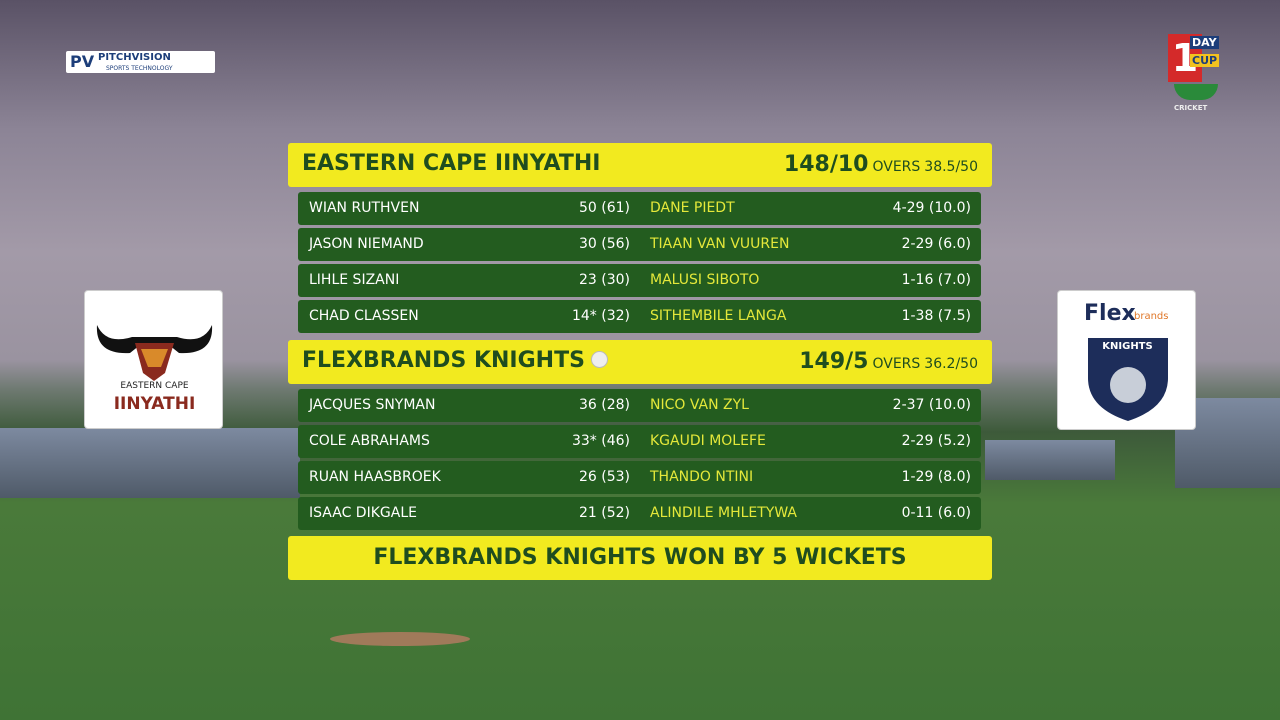  Describe the element at coordinates (826, 164) in the screenshot. I see `score: 148/10` at that location.